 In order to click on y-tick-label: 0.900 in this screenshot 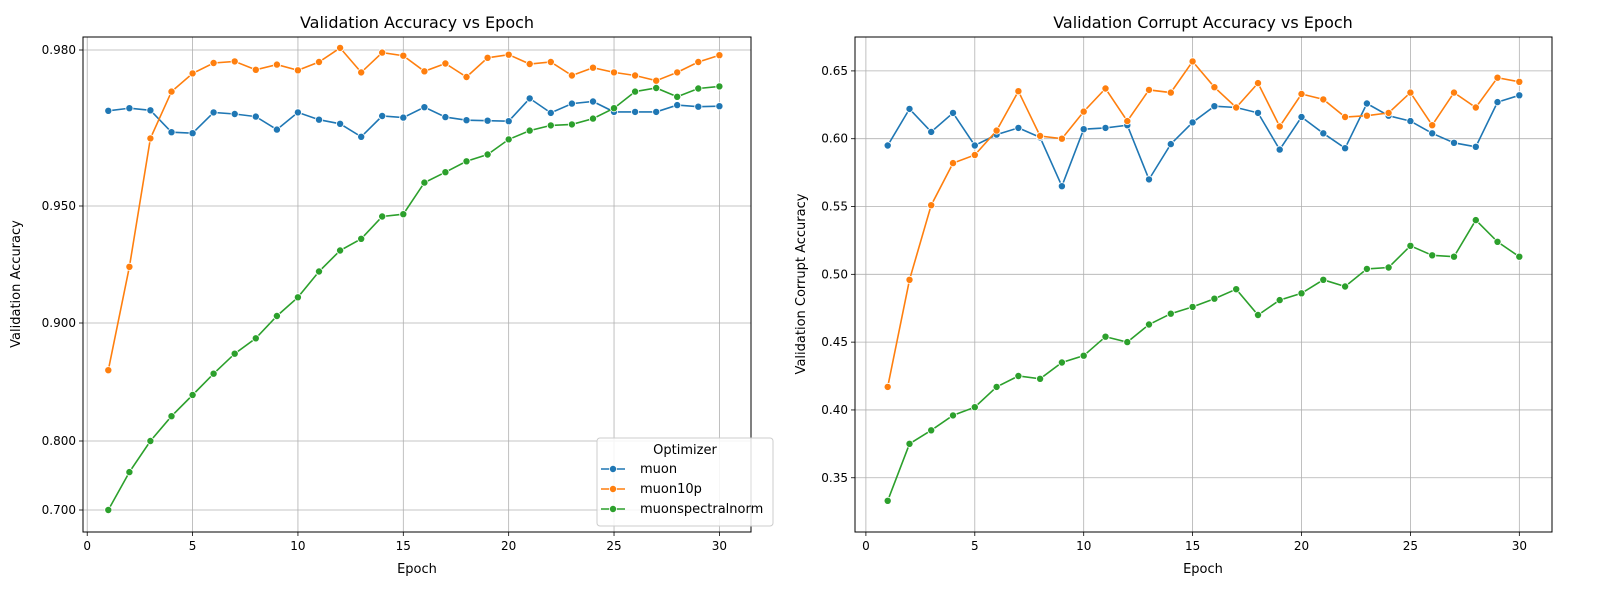, I will do `click(59, 323)`.